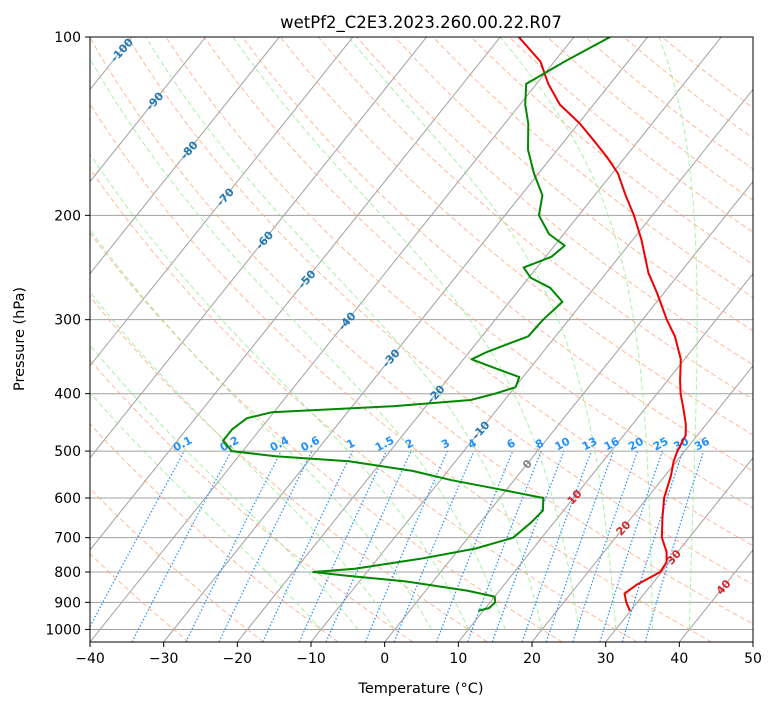 This screenshot has width=775, height=708. What do you see at coordinates (311, 659) in the screenshot?
I see `x-tick-label: −10` at bounding box center [311, 659].